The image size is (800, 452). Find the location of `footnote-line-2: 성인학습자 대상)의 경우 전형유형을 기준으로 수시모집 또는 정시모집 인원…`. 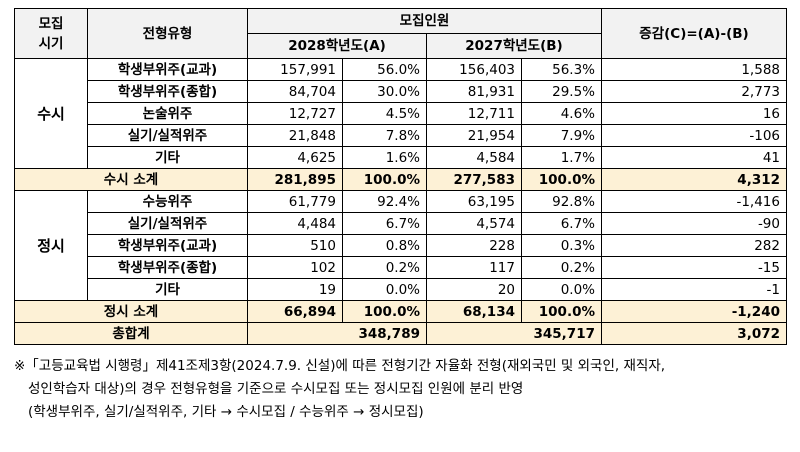

footnote-line-2: 성인학습자 대상)의 경우 전형유형을 기준으로 수시모집 또는 정시모집 인원… is located at coordinates (276, 389).